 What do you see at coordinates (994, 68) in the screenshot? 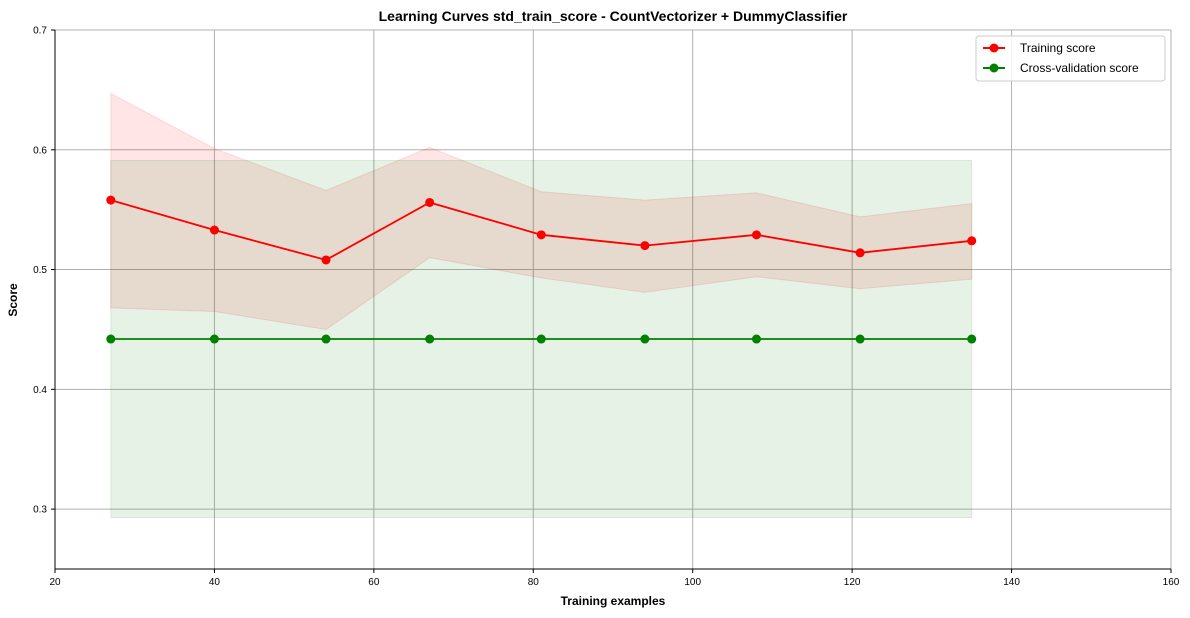
I see `legend-cv-marker` at bounding box center [994, 68].